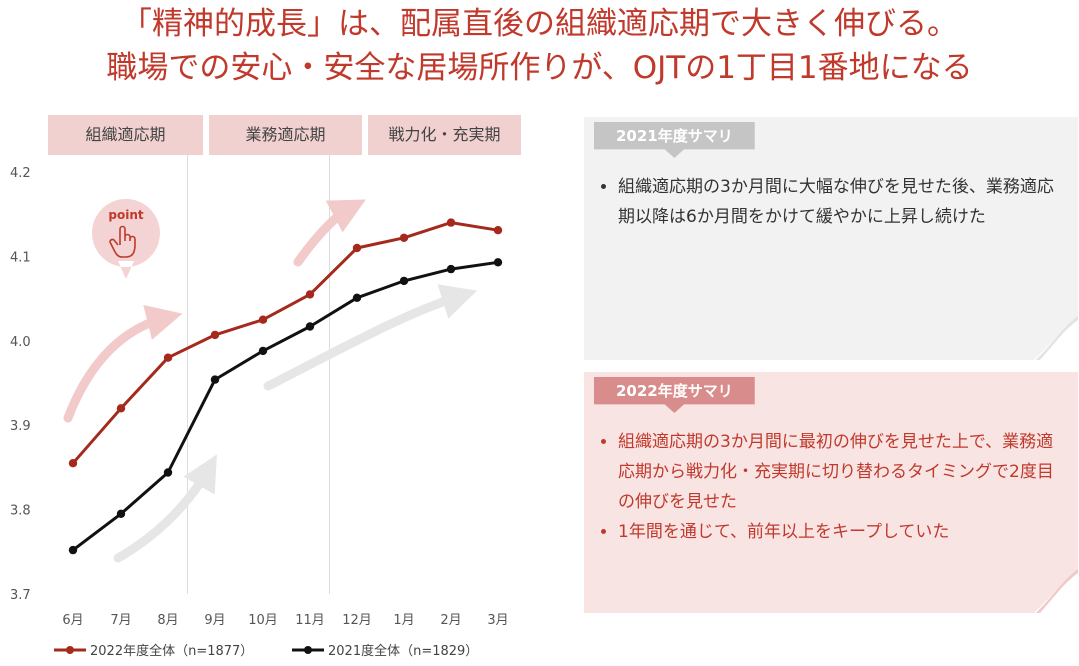  I want to click on y-tick-label: 3.9, so click(20, 426).